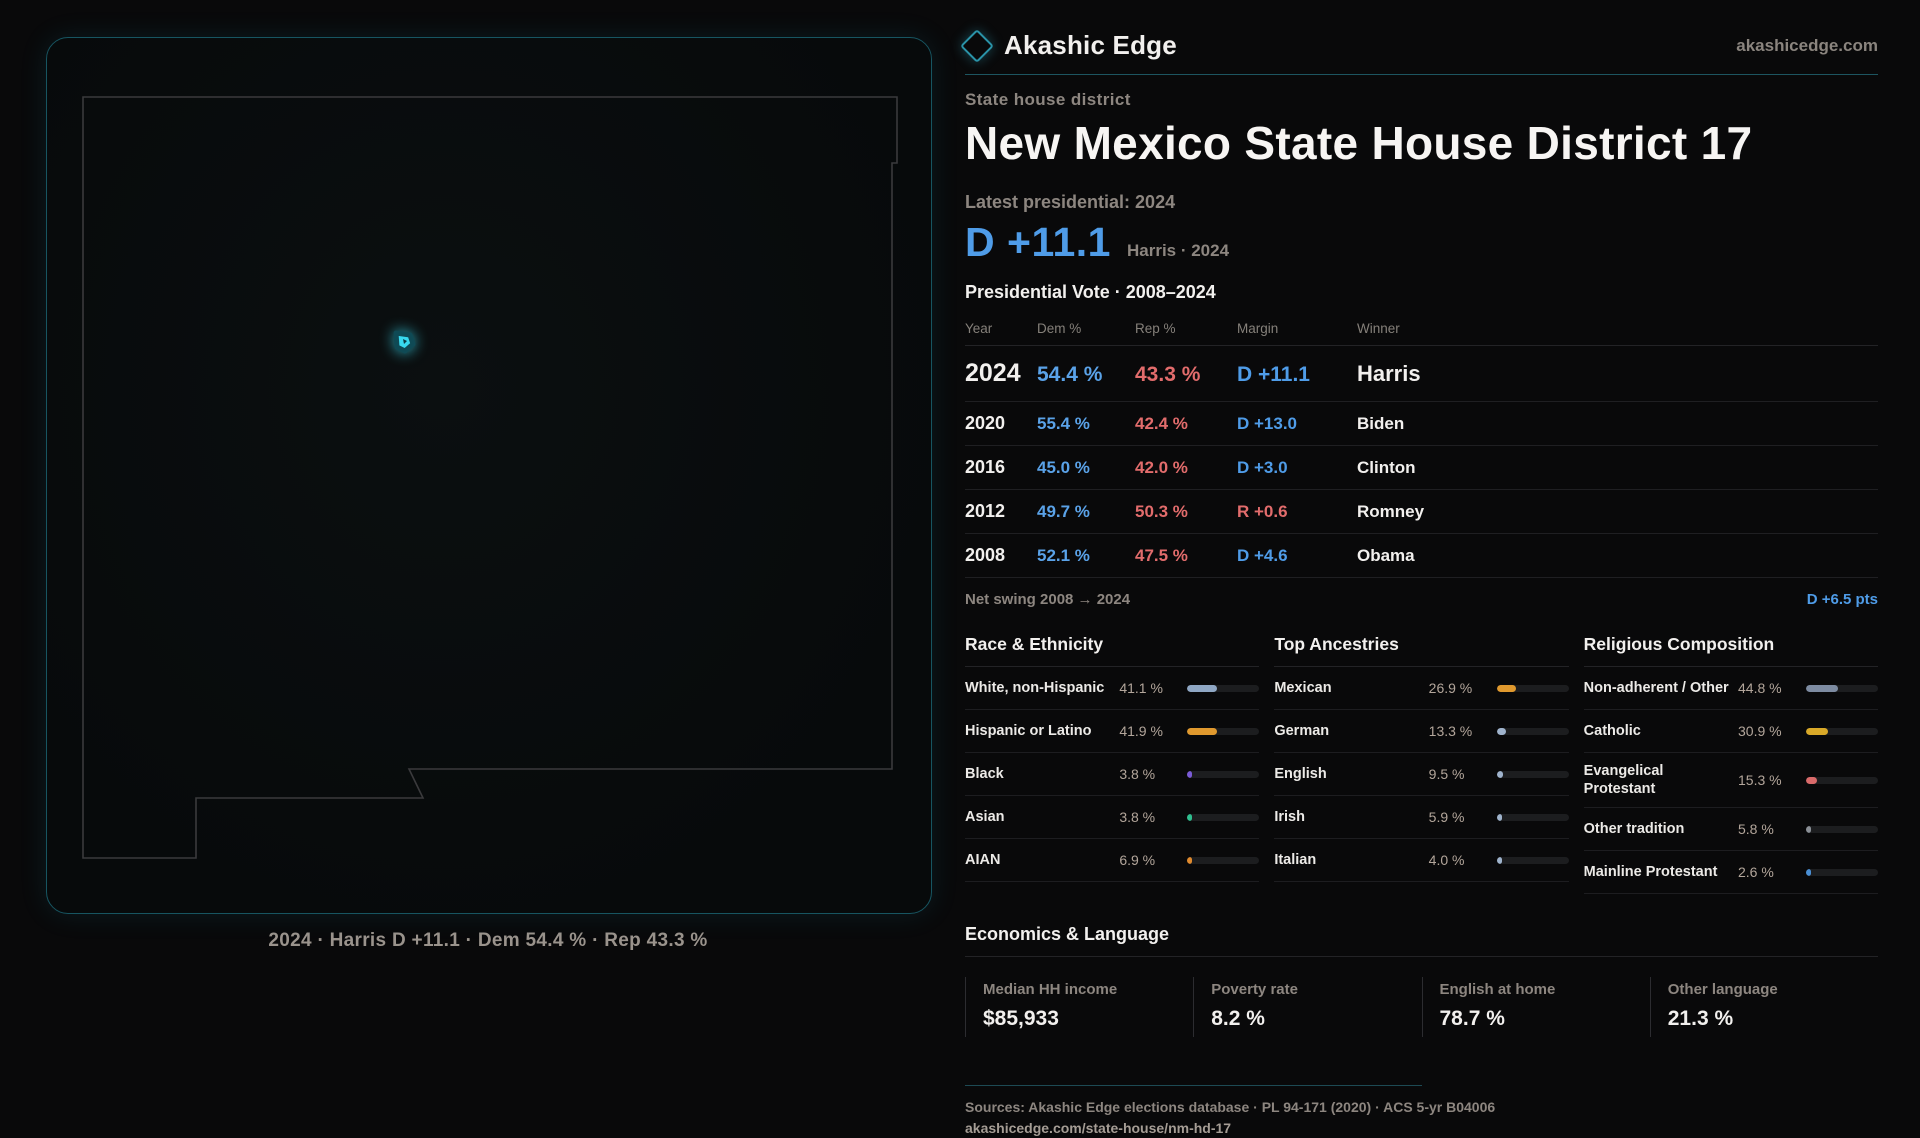  Describe the element at coordinates (1254, 990) in the screenshot. I see `stat-label: Poverty rate` at that location.